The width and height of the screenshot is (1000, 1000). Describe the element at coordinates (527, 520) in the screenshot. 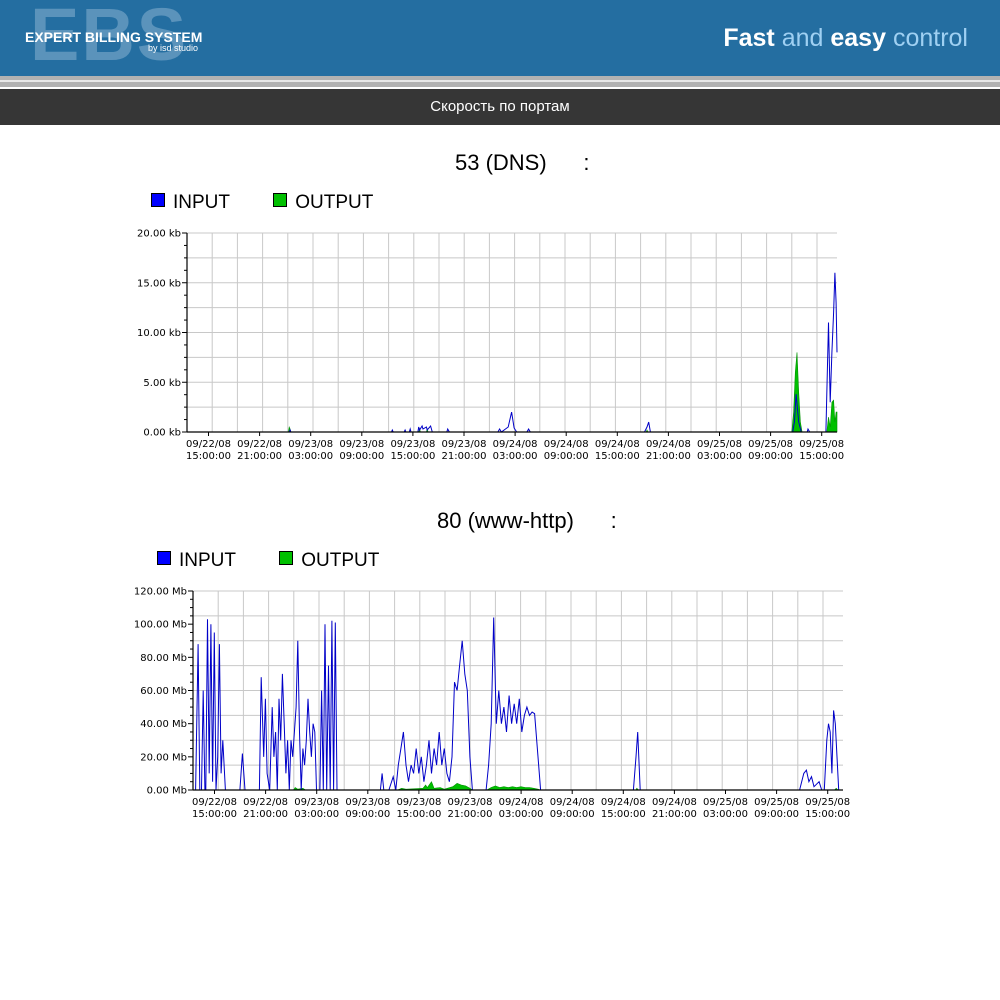

I see `chart-title-http: 80 (www-http) :` at that location.